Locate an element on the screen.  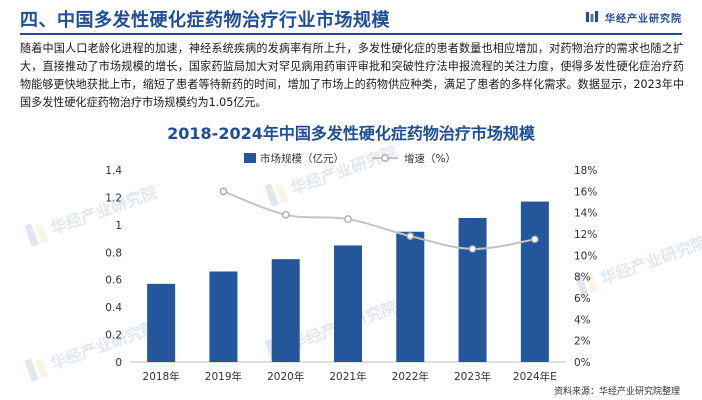
brand-logo-icon is located at coordinates (592, 16).